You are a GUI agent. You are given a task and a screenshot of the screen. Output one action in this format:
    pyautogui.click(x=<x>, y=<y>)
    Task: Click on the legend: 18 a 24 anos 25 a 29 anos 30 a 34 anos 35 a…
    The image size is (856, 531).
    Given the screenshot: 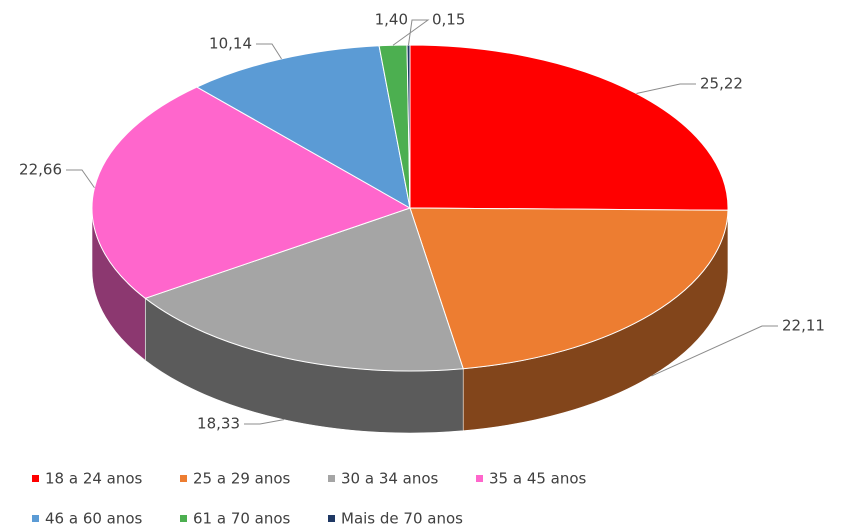 What is the action you would take?
    pyautogui.click(x=309, y=499)
    